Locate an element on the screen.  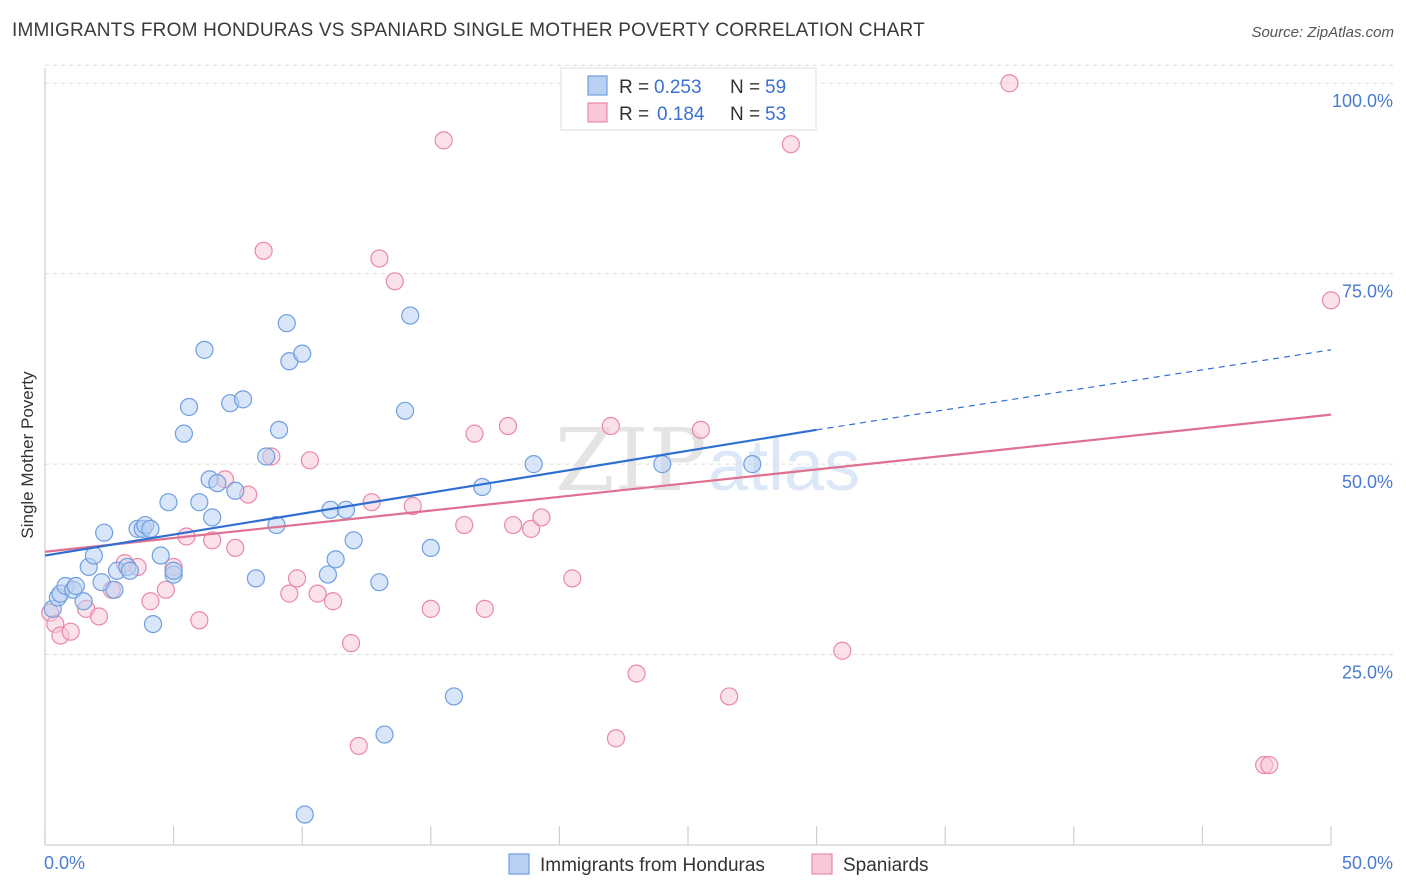
legend-n-value-spaniards: 53 is located at coordinates (775, 114).